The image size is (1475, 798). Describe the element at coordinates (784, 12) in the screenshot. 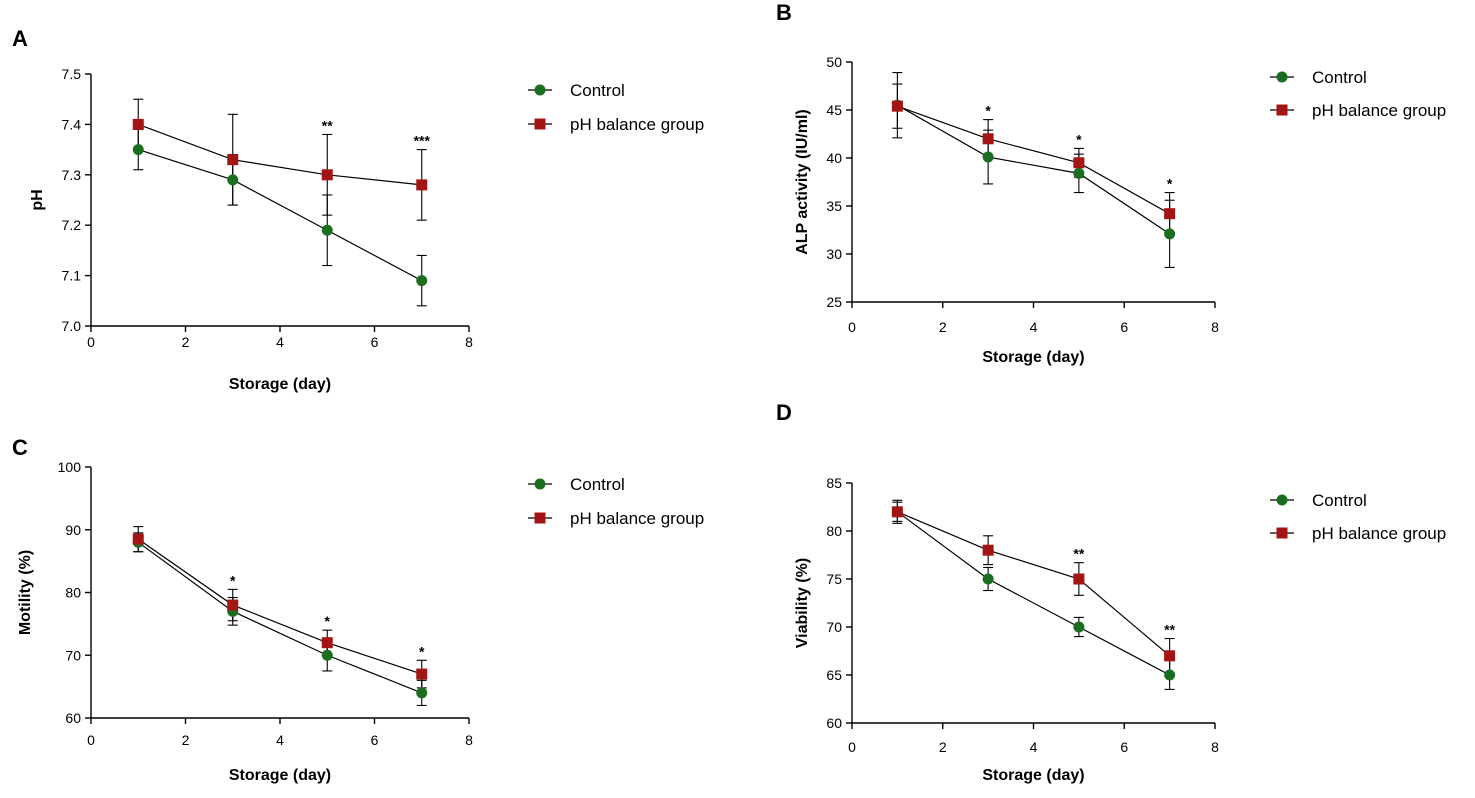

I see `panel-letter: B` at that location.